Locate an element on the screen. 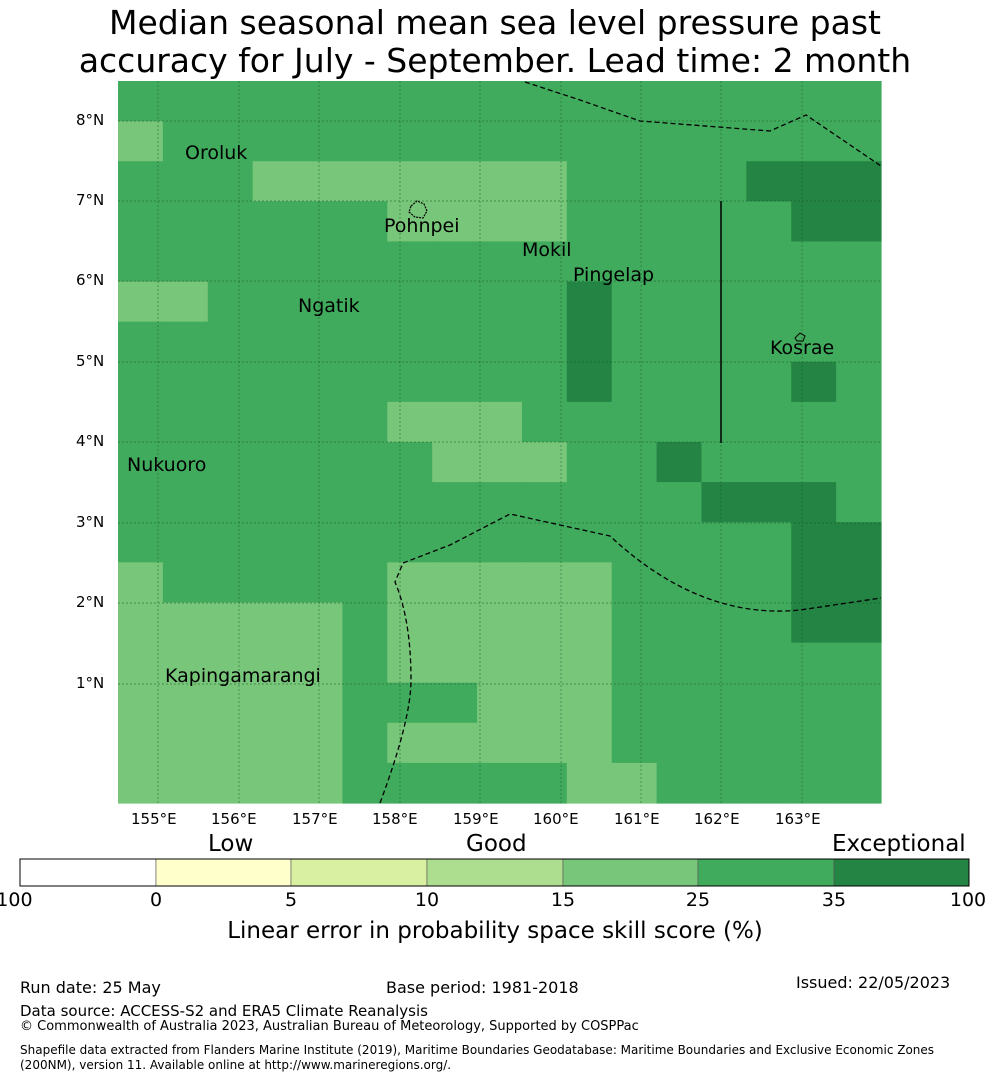 The image size is (990, 1080). place-label-ngatik: Ngatik is located at coordinates (329, 306).